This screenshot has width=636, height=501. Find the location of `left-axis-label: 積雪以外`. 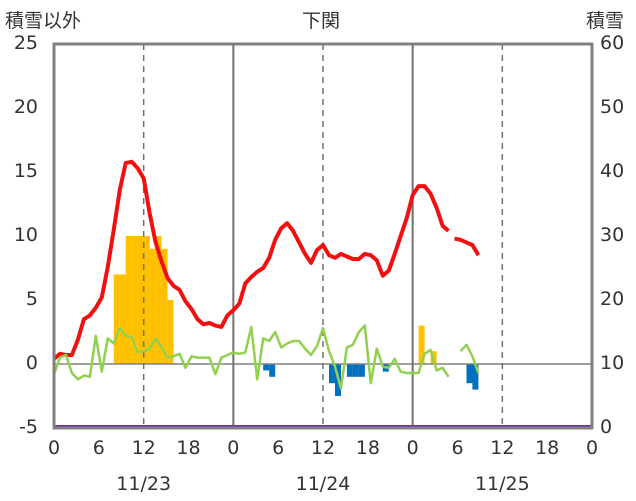

left-axis-label: 積雪以外 is located at coordinates (43, 21).